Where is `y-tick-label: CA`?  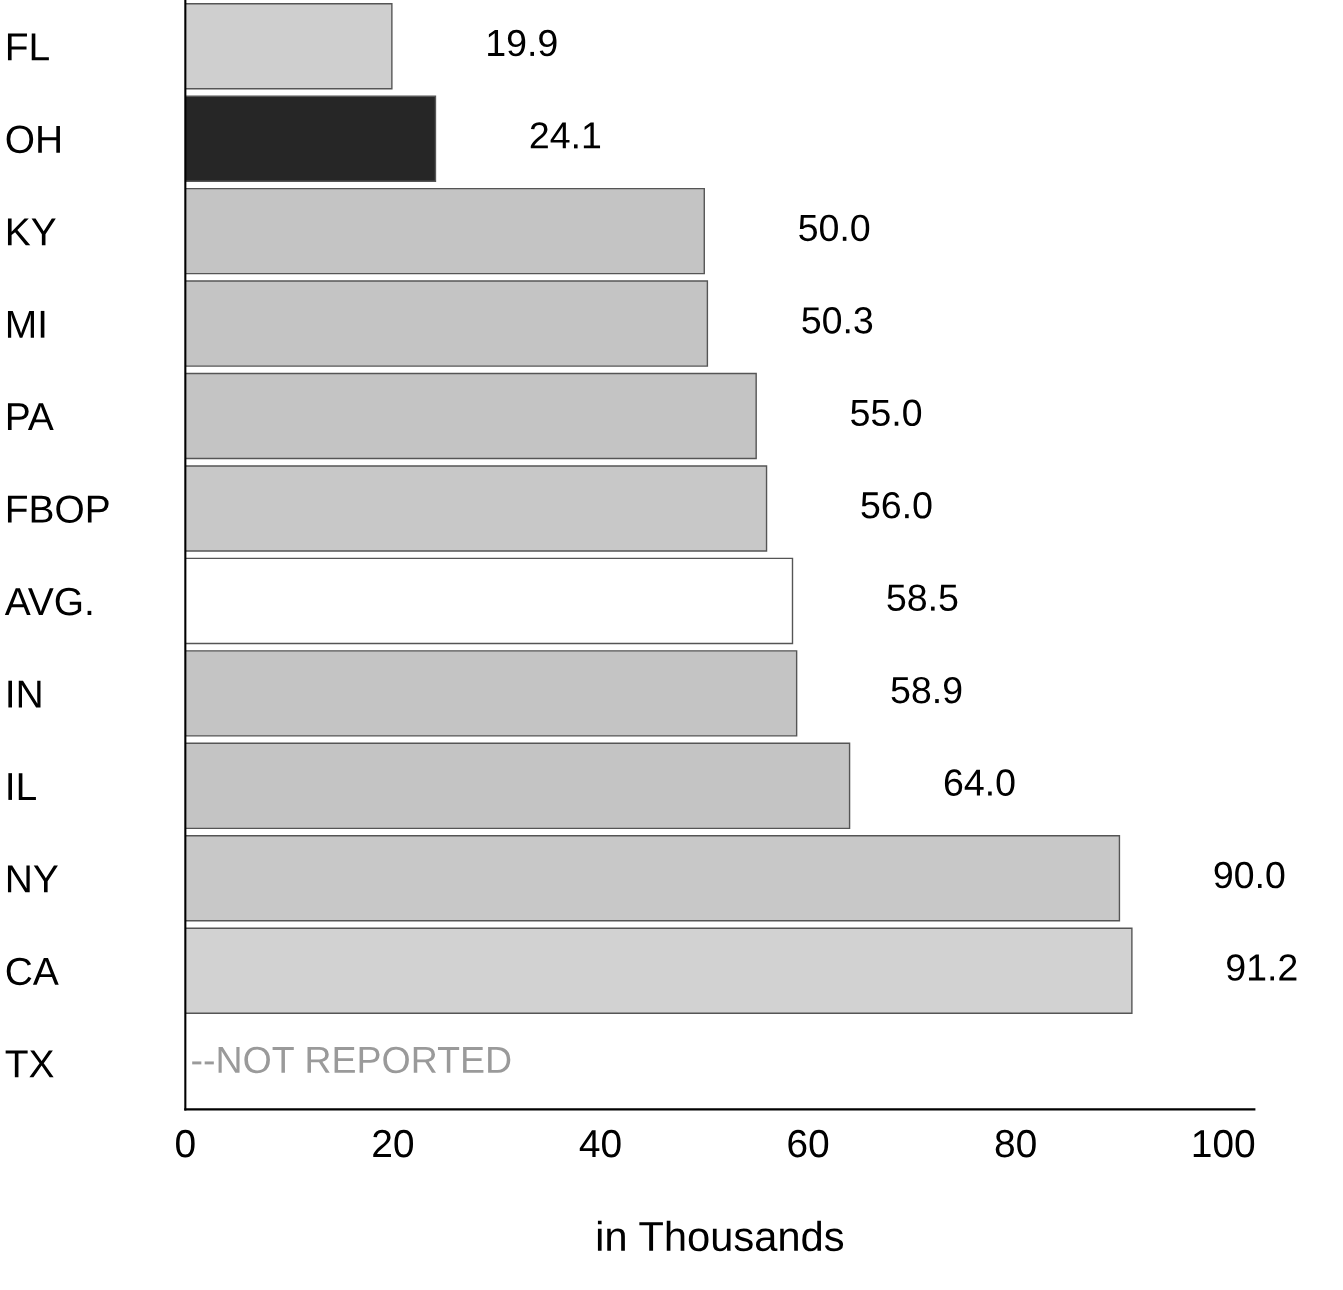
y-tick-label: CA is located at coordinates (32, 971).